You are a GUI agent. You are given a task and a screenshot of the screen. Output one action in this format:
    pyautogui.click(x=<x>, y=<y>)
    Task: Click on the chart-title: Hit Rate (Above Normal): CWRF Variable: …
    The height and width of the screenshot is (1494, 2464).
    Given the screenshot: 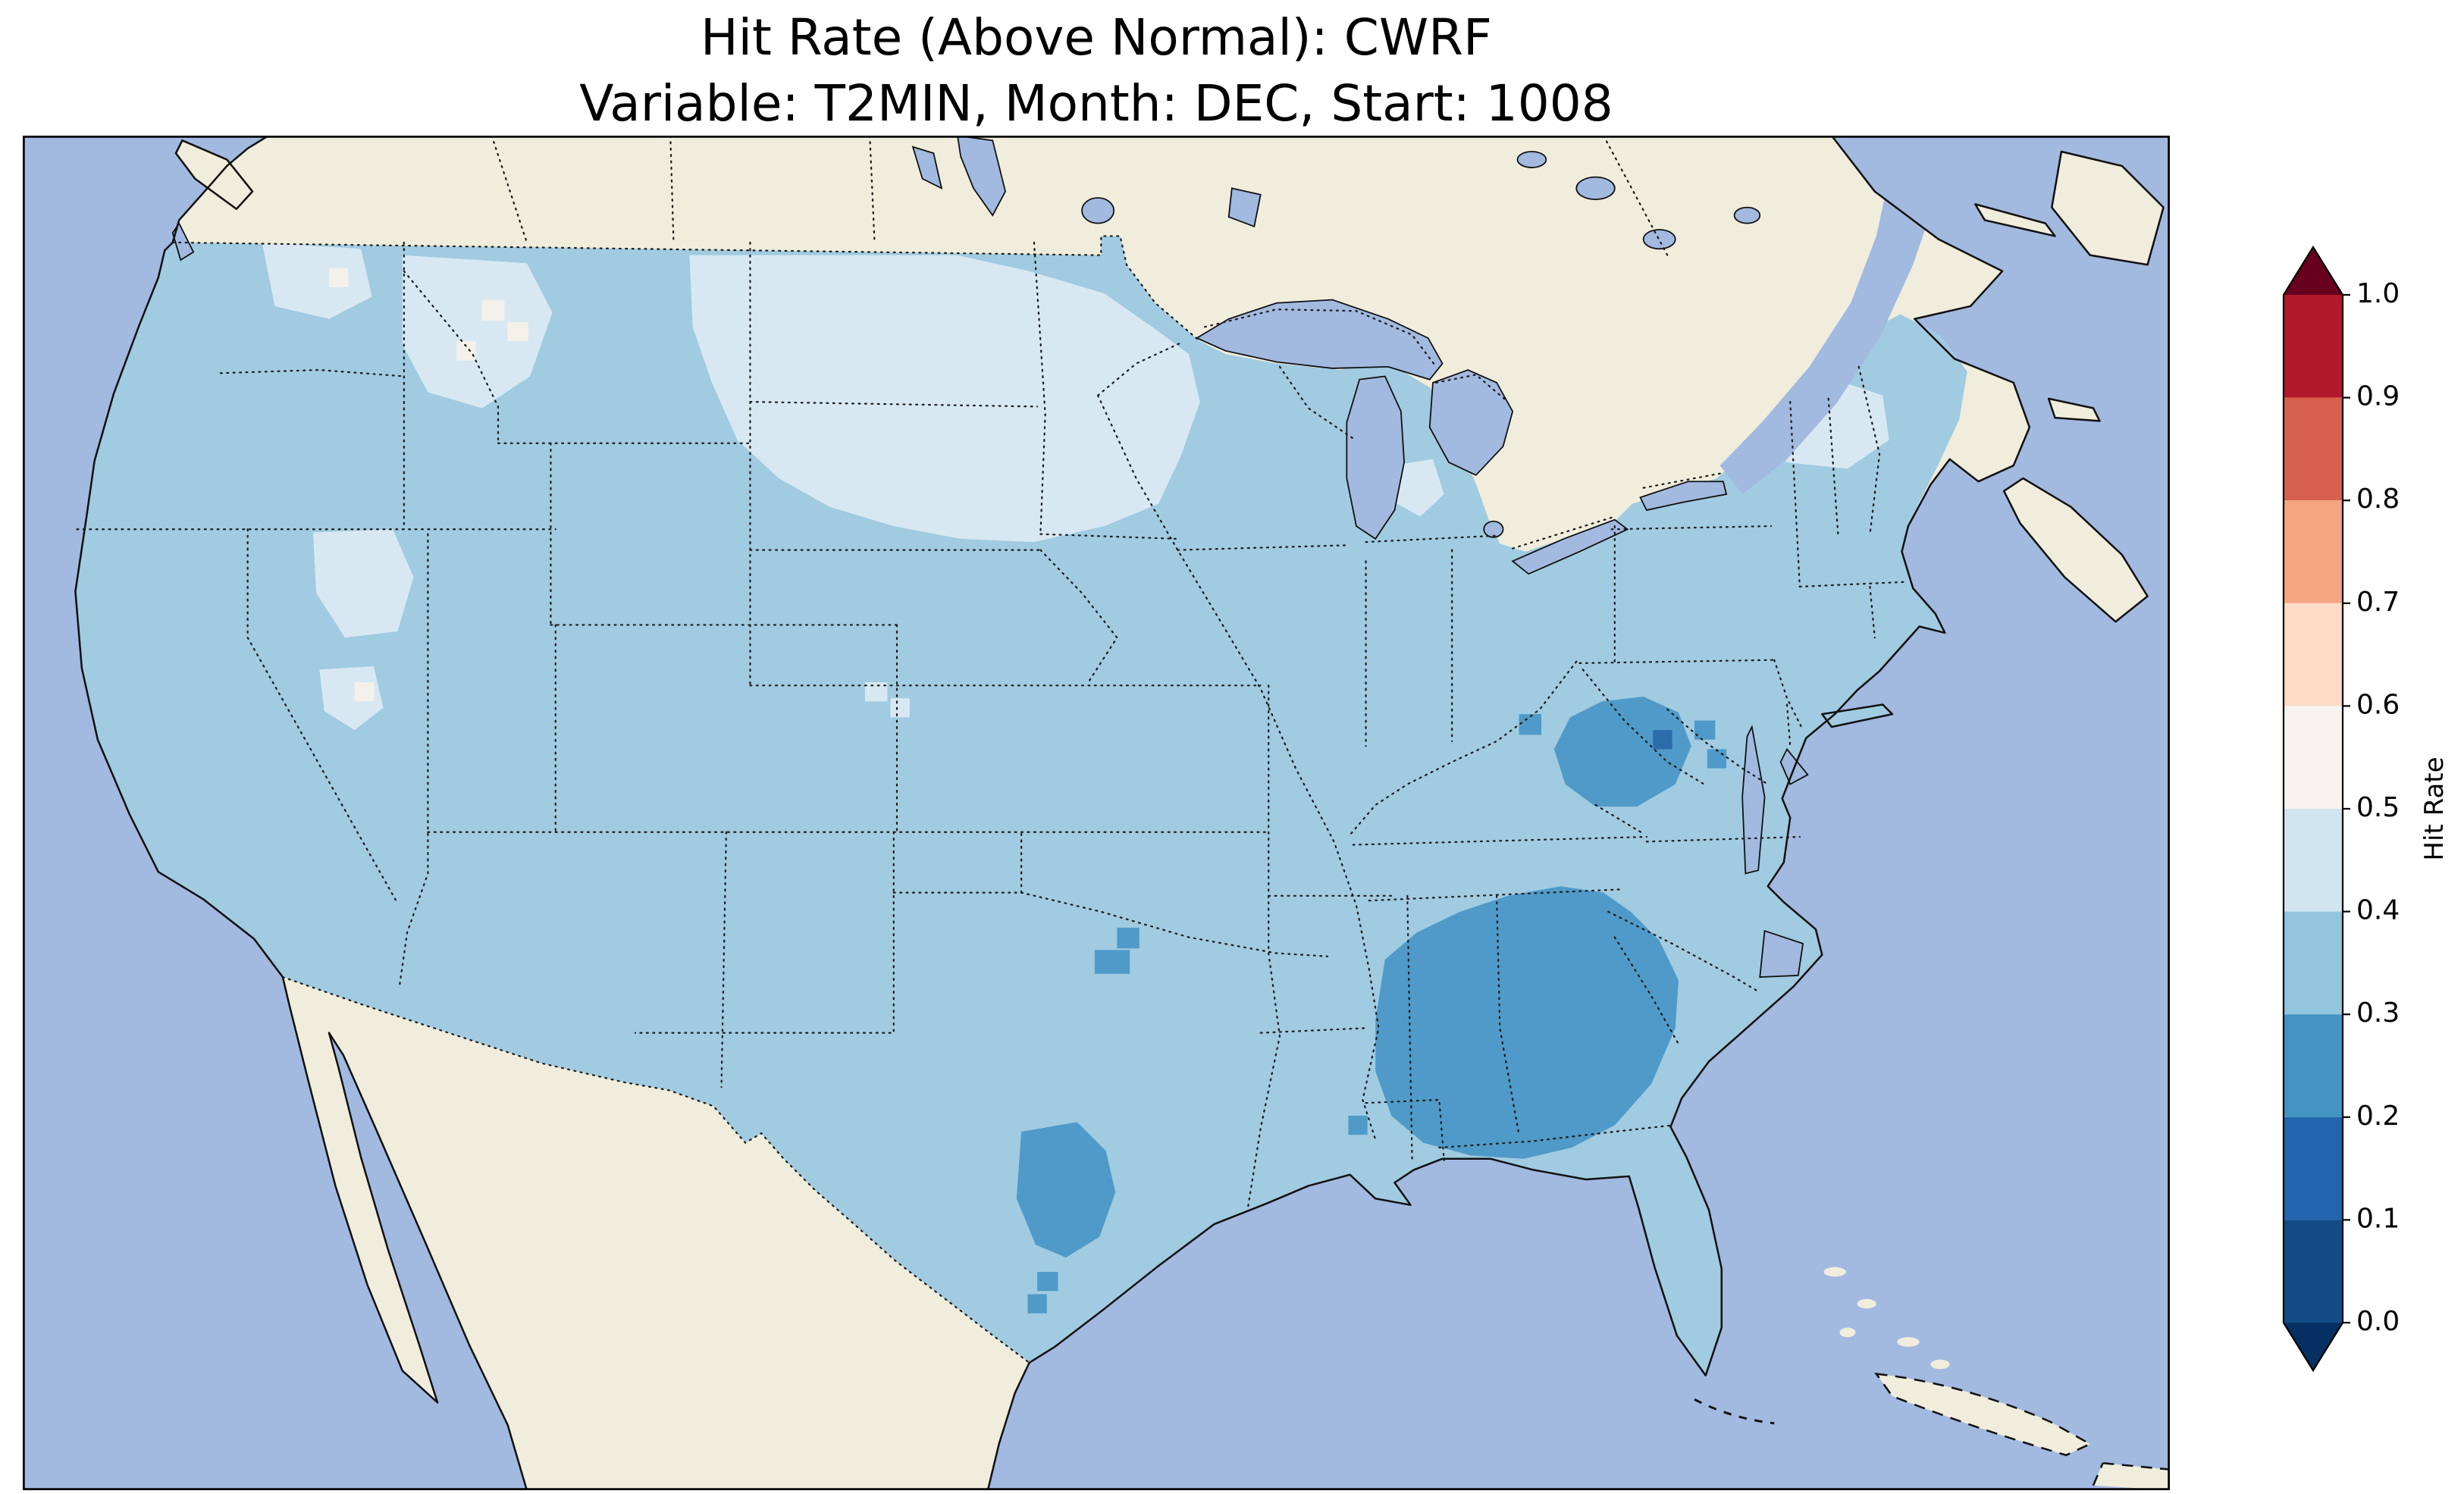 What is the action you would take?
    pyautogui.click(x=1096, y=70)
    